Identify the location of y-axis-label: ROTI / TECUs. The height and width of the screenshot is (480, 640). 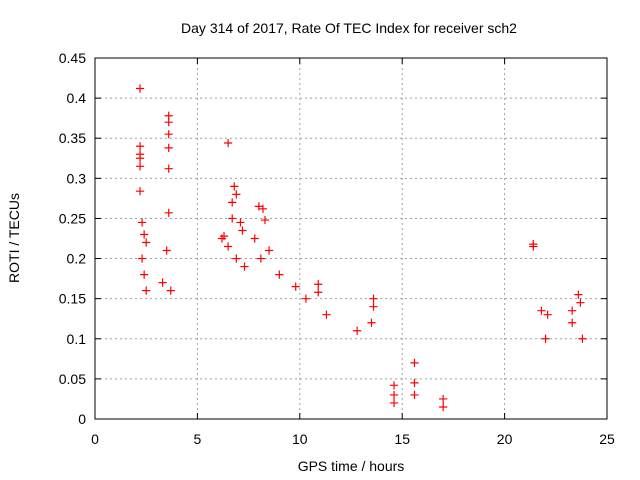
(14, 238).